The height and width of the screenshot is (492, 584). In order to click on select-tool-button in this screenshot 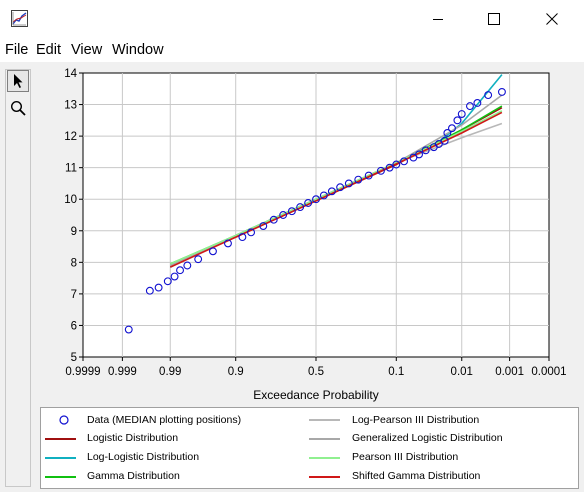, I will do `click(18, 81)`.